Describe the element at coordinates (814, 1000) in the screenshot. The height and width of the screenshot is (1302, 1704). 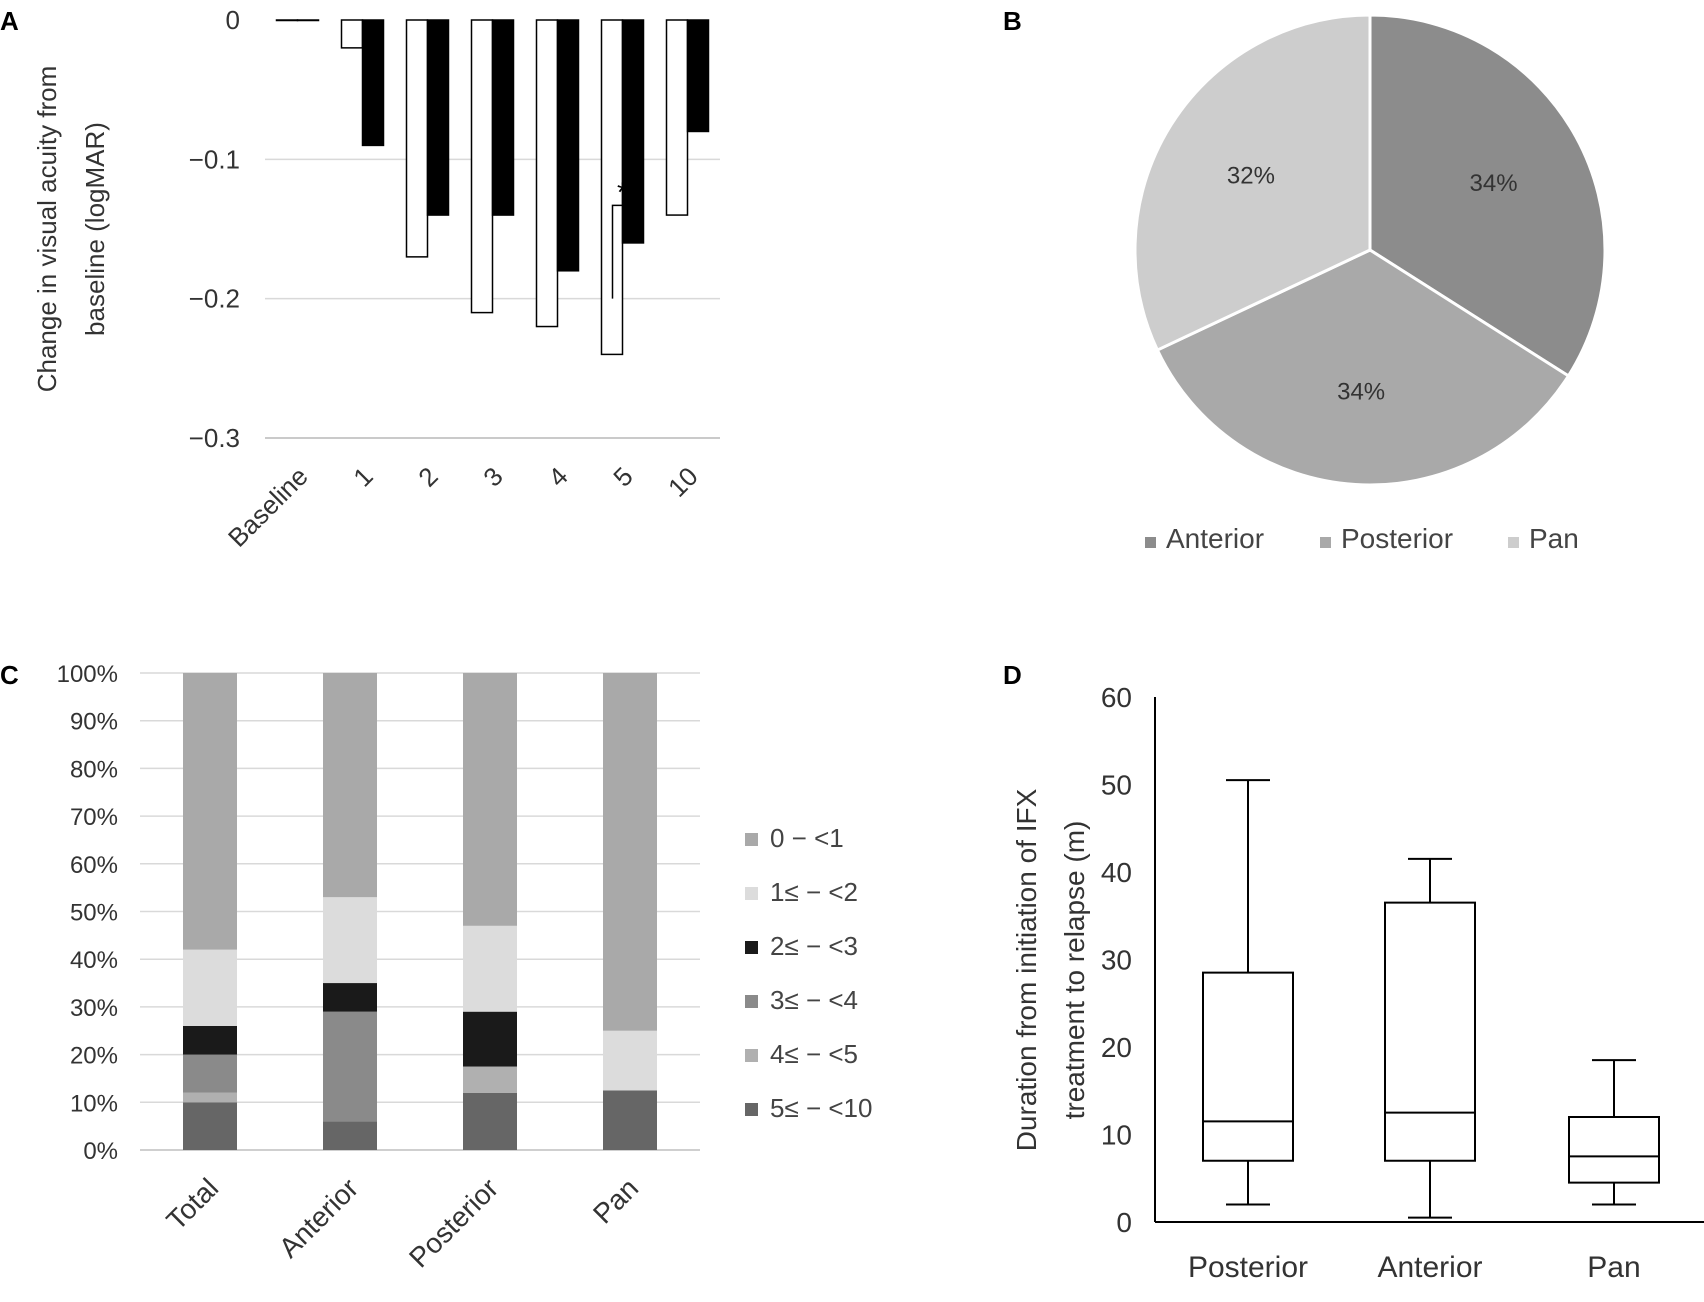
I see `legend-label: 3≤ − <4` at that location.